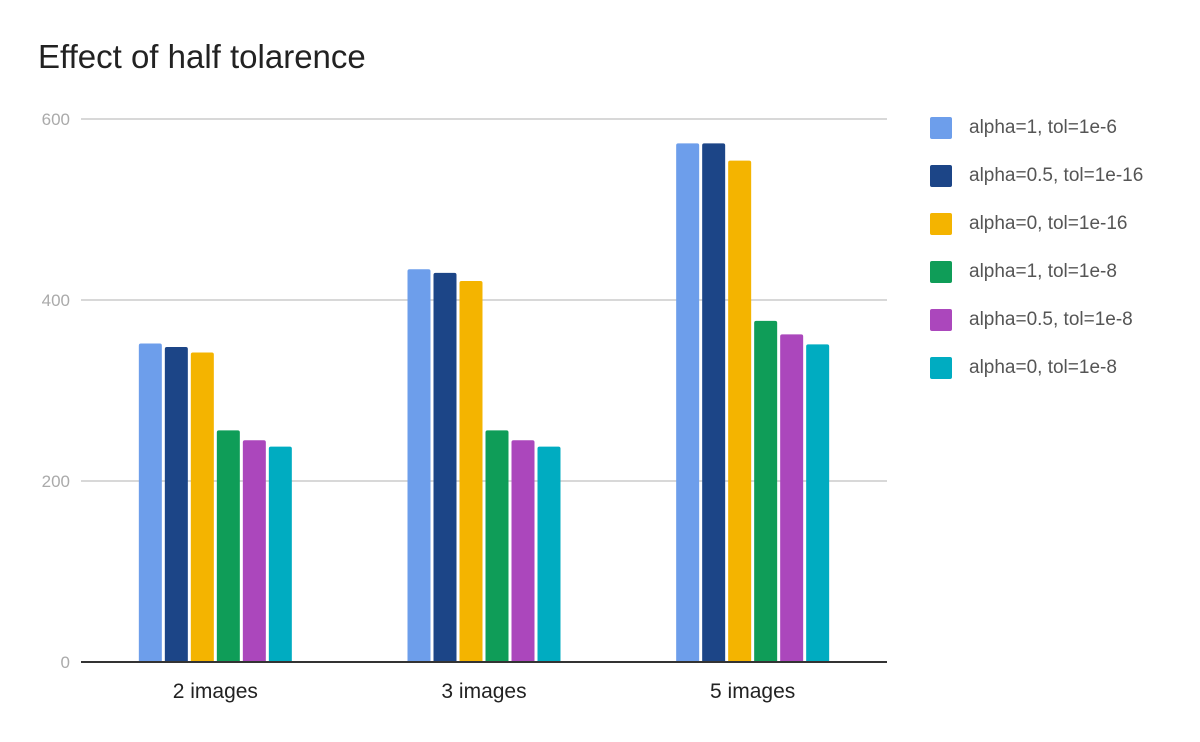 The height and width of the screenshot is (742, 1200). I want to click on x-tick-label: 5 images, so click(752, 691).